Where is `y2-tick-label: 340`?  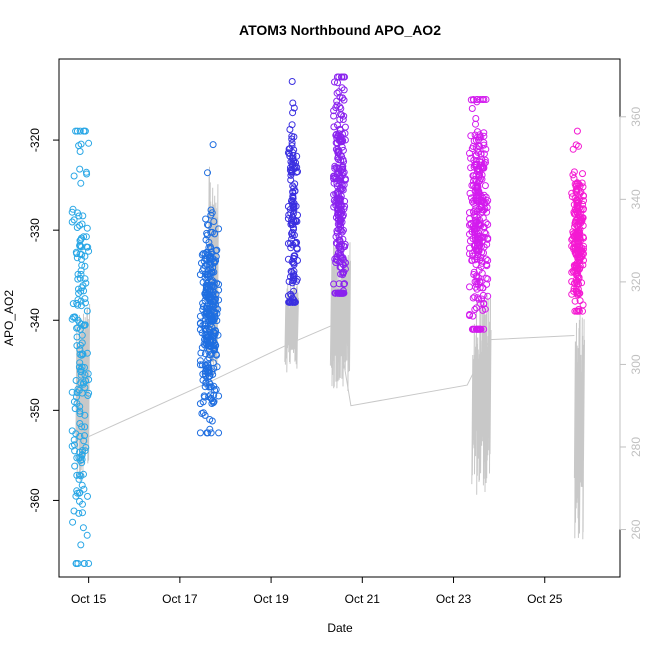
y2-tick-label: 340 is located at coordinates (636, 199).